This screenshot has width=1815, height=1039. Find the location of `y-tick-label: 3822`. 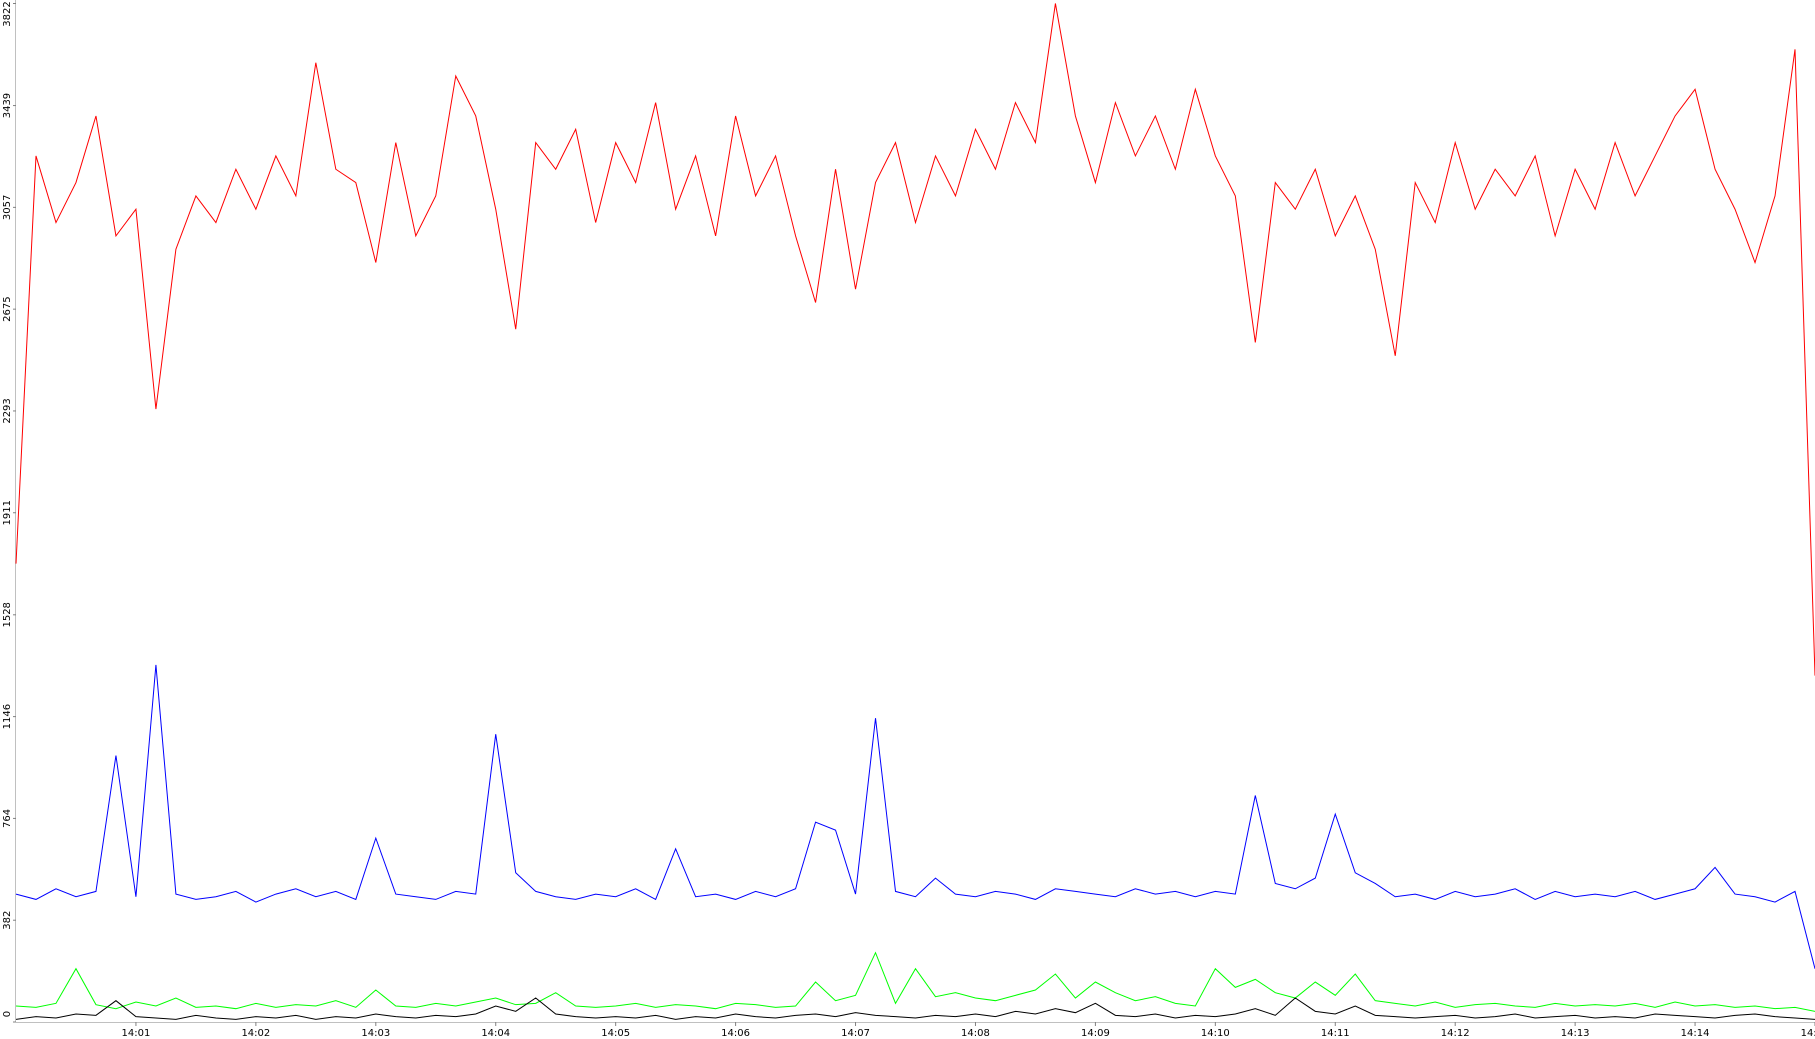

y-tick-label: 3822 is located at coordinates (7, 13).